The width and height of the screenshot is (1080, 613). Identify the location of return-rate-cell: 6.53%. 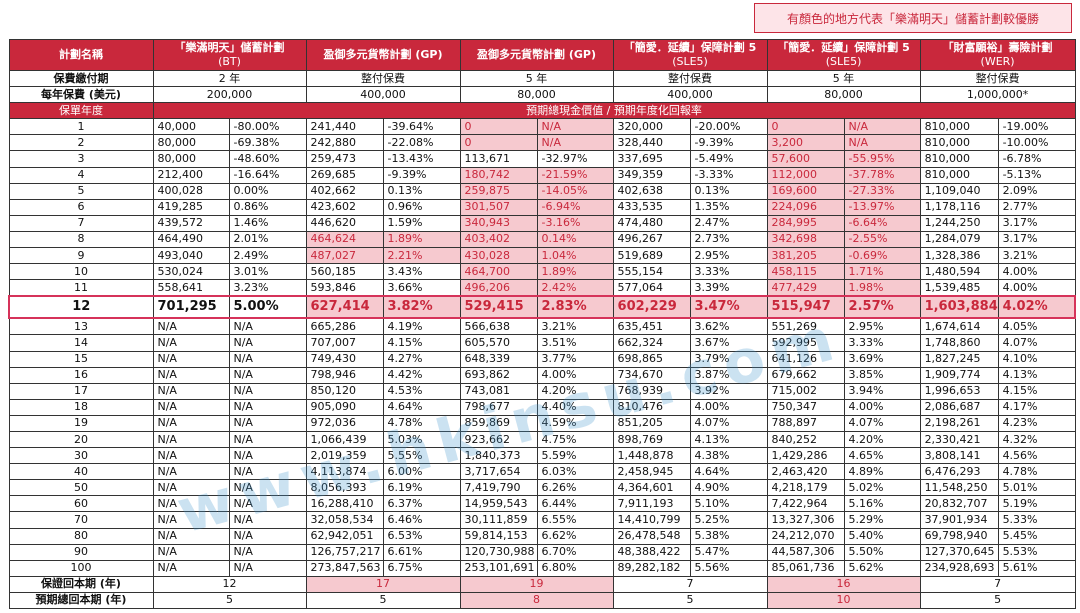
(421, 536).